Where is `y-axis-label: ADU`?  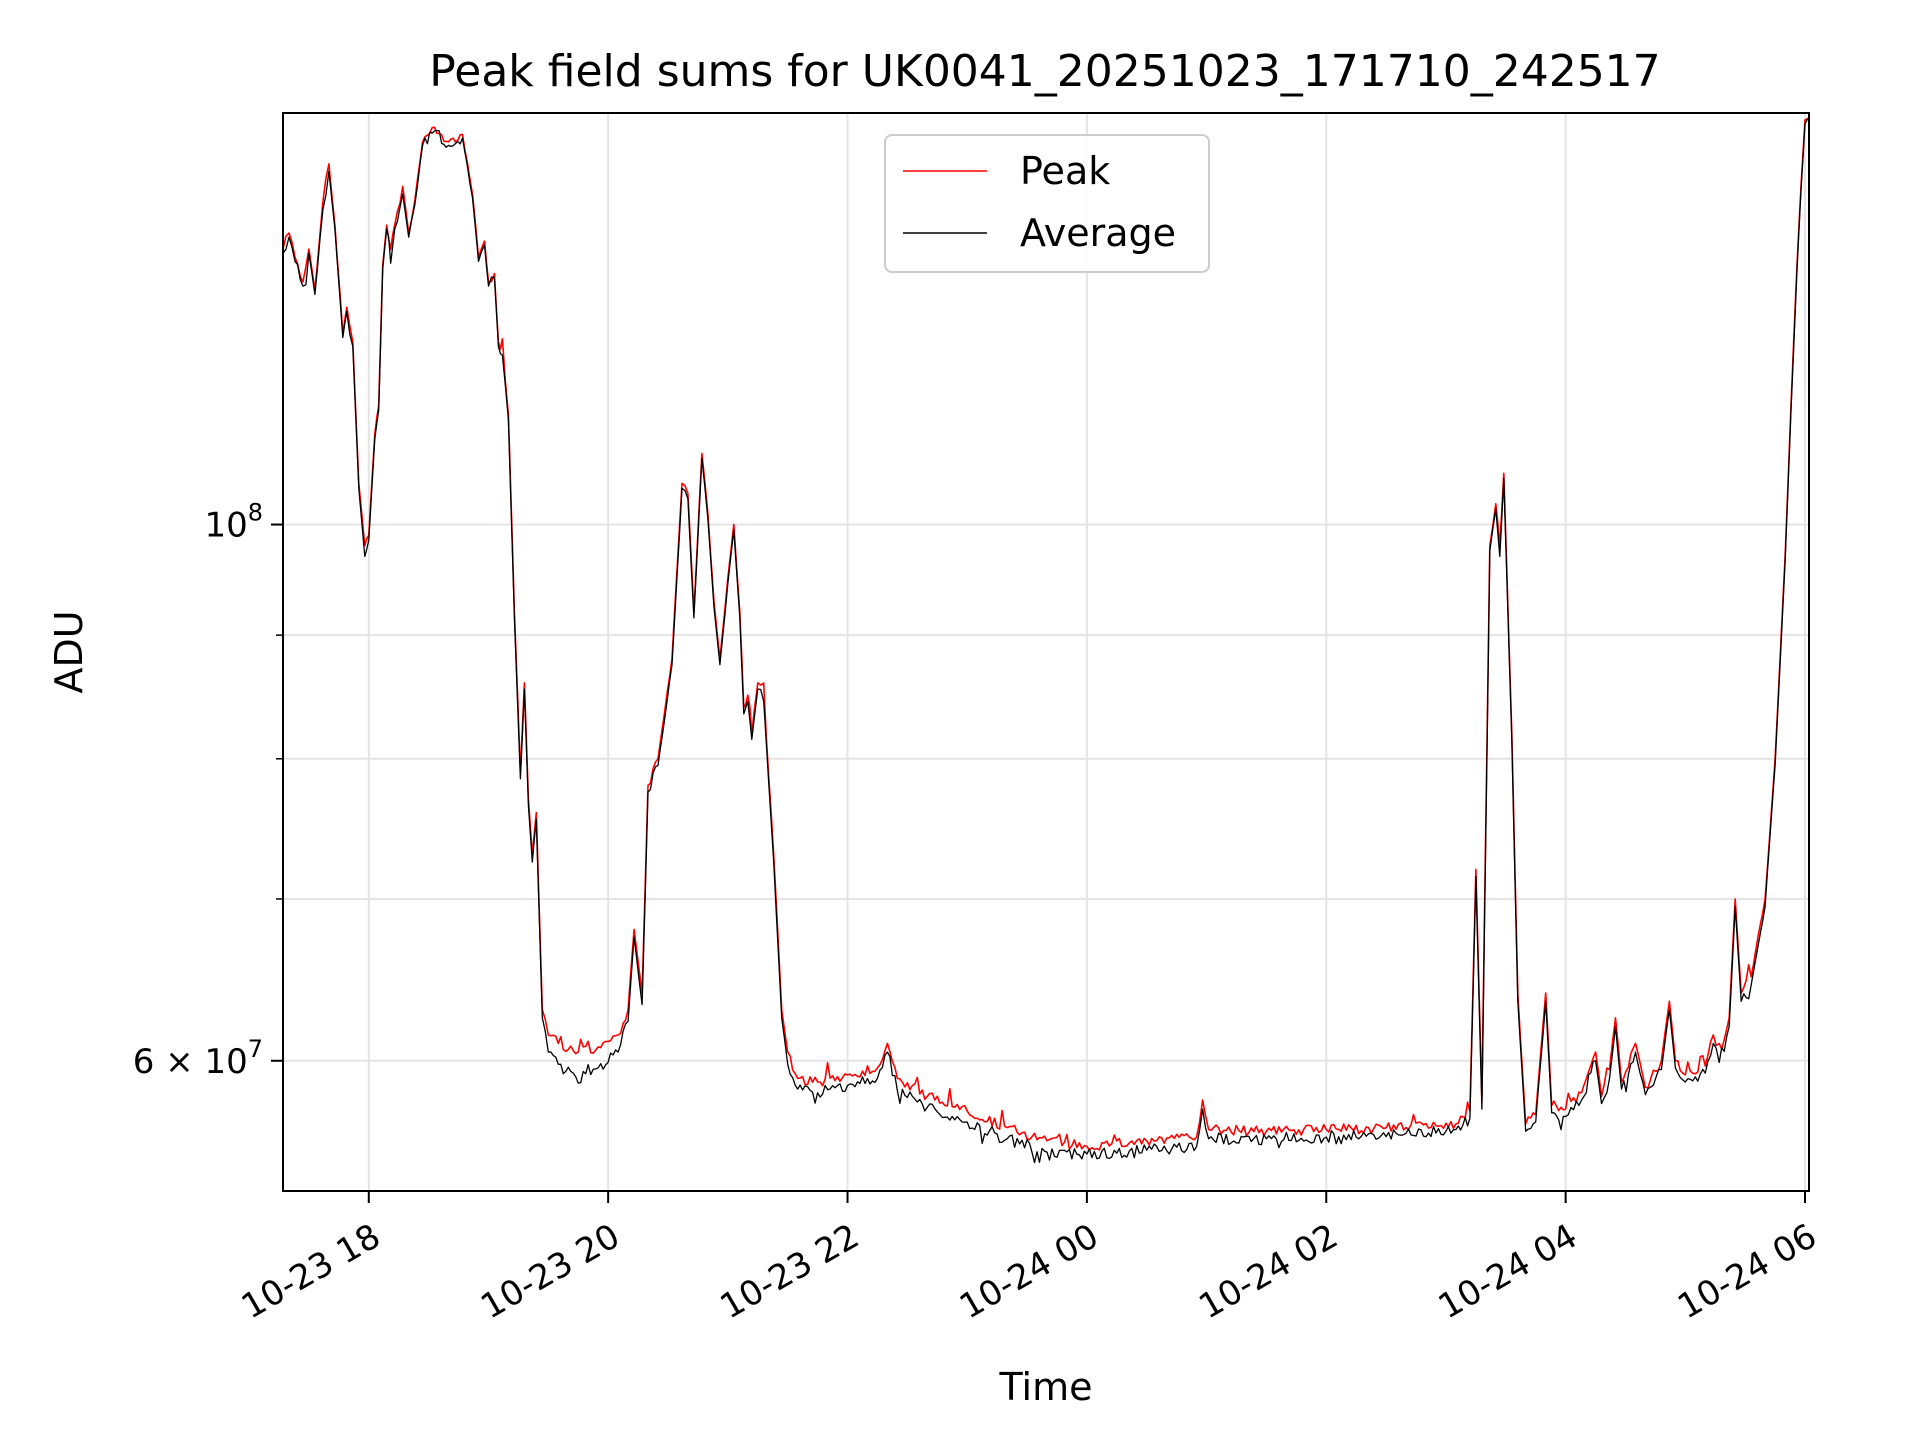
y-axis-label: ADU is located at coordinates (69, 651).